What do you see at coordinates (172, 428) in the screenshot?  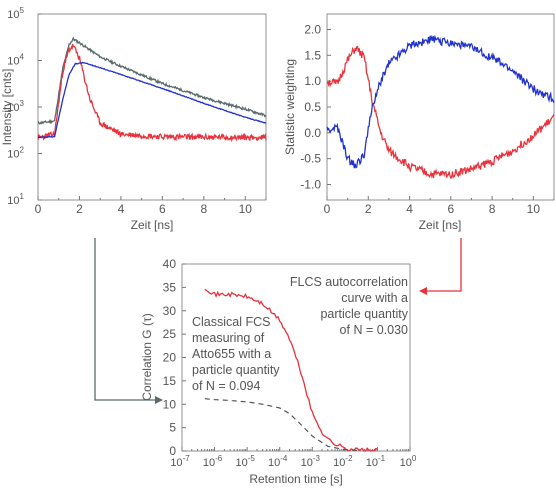 I see `correlation-ytick-label: 5` at bounding box center [172, 428].